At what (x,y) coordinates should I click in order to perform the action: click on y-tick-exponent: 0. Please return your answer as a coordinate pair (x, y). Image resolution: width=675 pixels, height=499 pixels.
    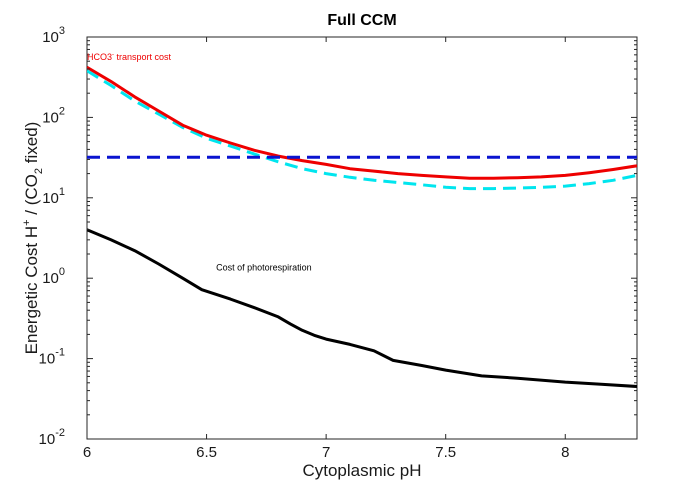
    Looking at the image, I should click on (62, 272).